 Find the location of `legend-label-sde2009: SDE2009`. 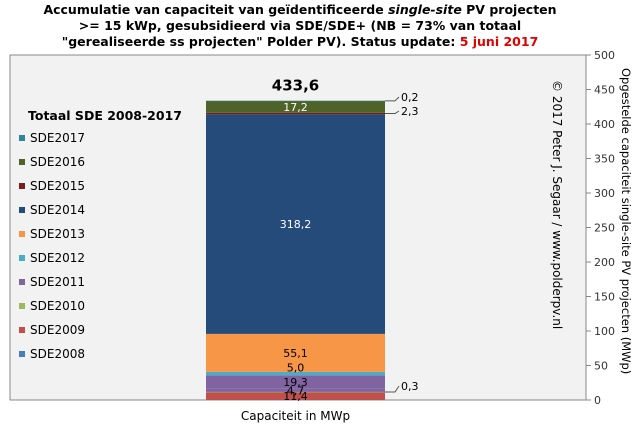

legend-label-sde2009: SDE2009 is located at coordinates (57, 330).